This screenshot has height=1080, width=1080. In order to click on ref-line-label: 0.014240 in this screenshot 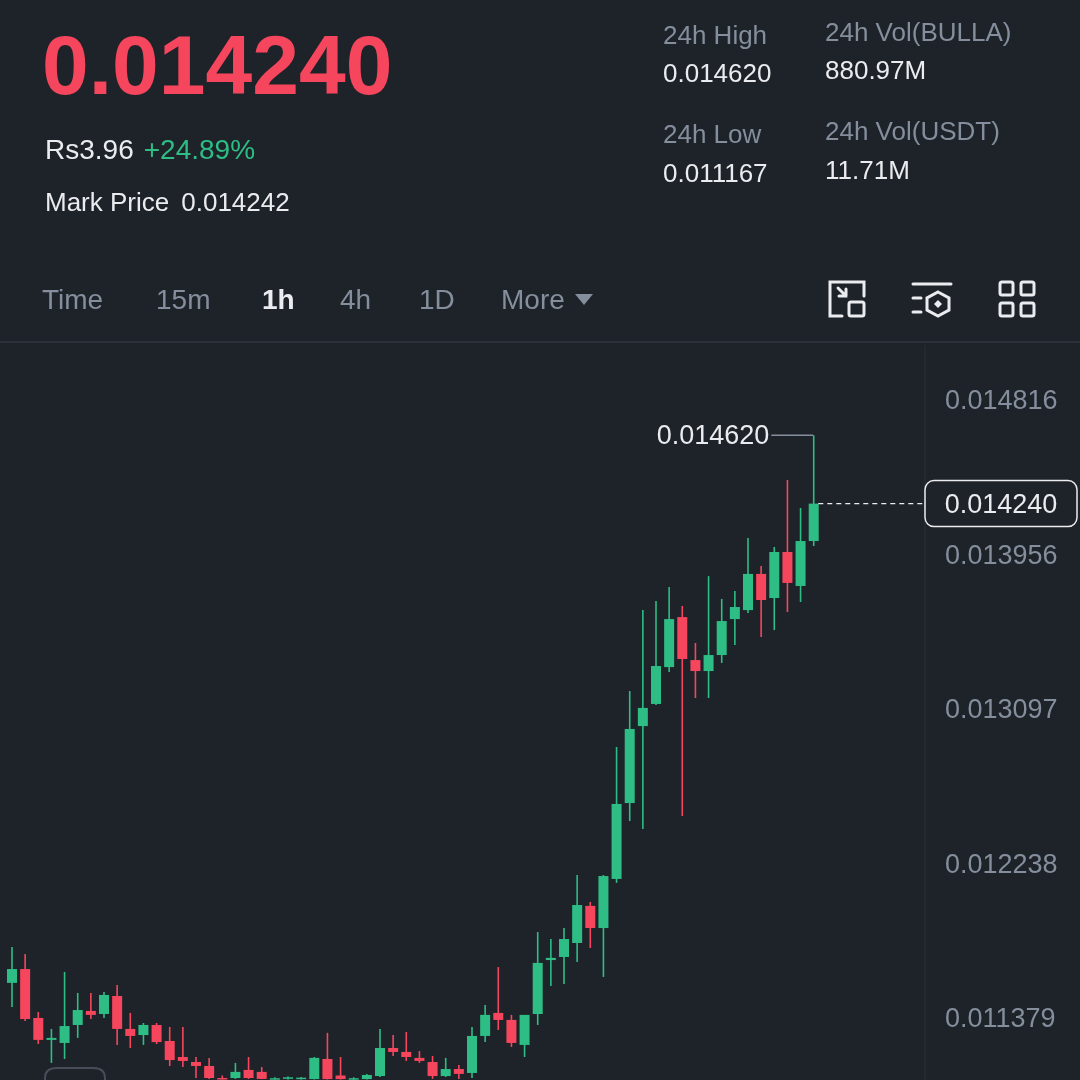, I will do `click(1001, 503)`.